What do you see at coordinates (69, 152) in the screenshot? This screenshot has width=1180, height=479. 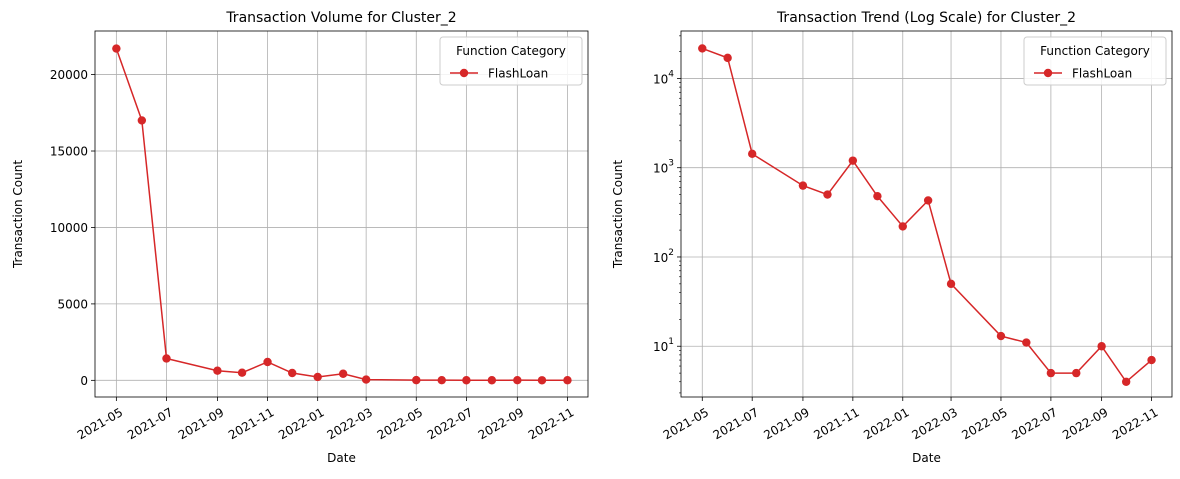 I see `y-tick-label: 15000` at bounding box center [69, 152].